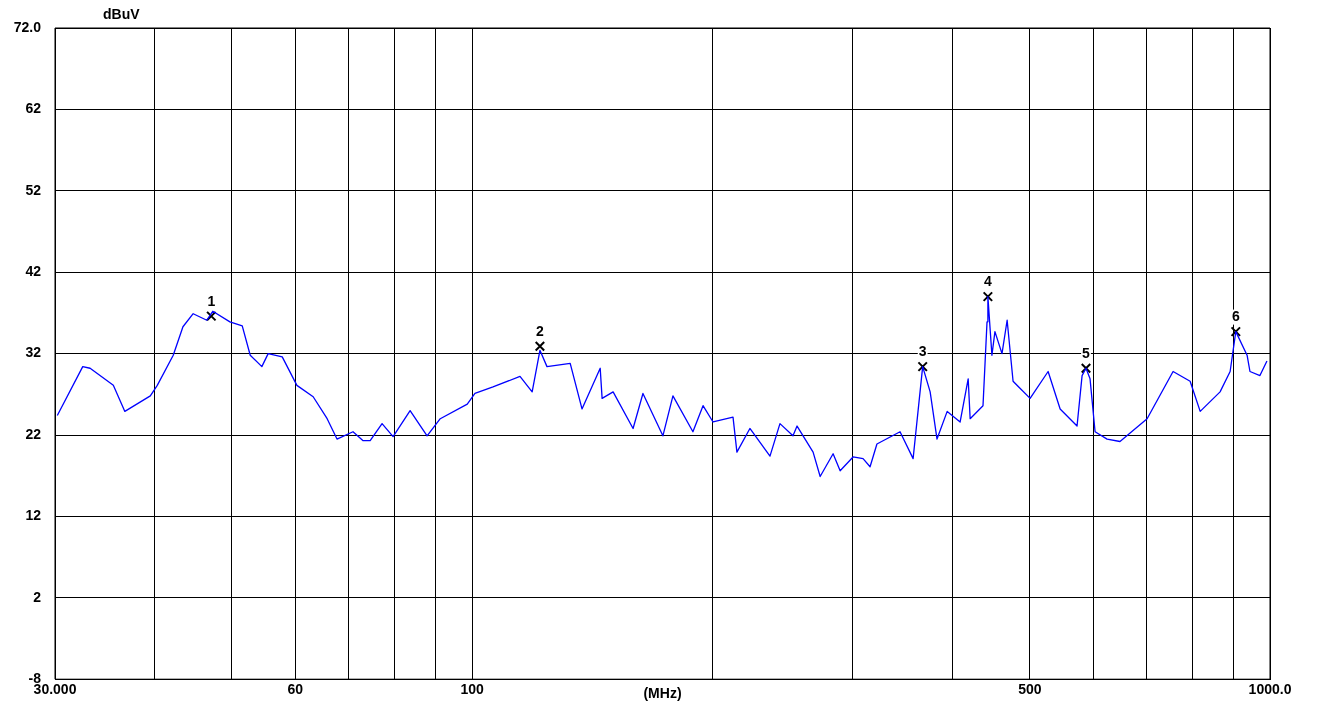 The image size is (1332, 704). I want to click on annotation: 4, so click(987, 281).